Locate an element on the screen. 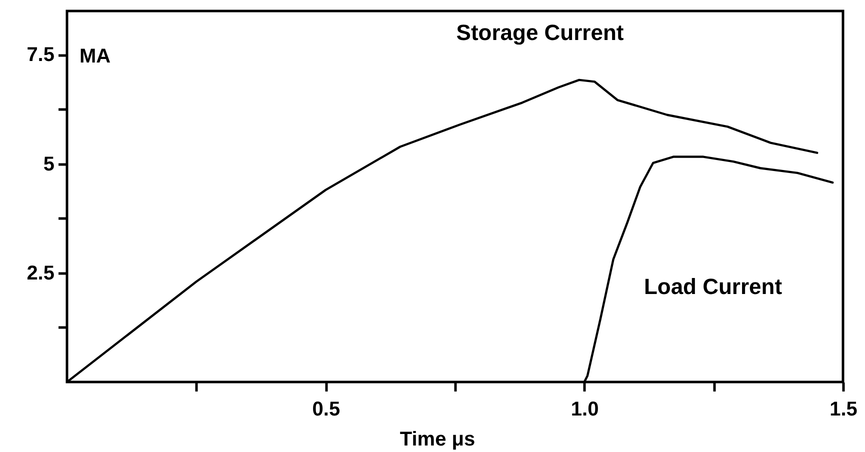 The height and width of the screenshot is (452, 865). y-tick-label: 2.5 is located at coordinates (40, 273).